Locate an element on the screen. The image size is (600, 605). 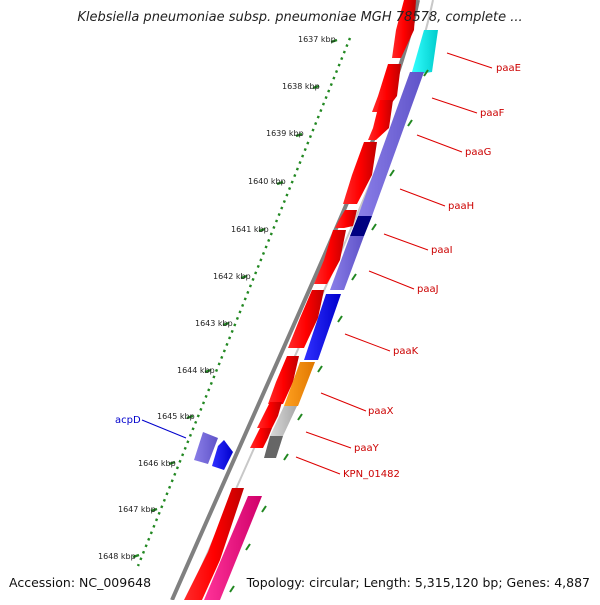
kbp-label: 1647 kbp is located at coordinates (137, 509).